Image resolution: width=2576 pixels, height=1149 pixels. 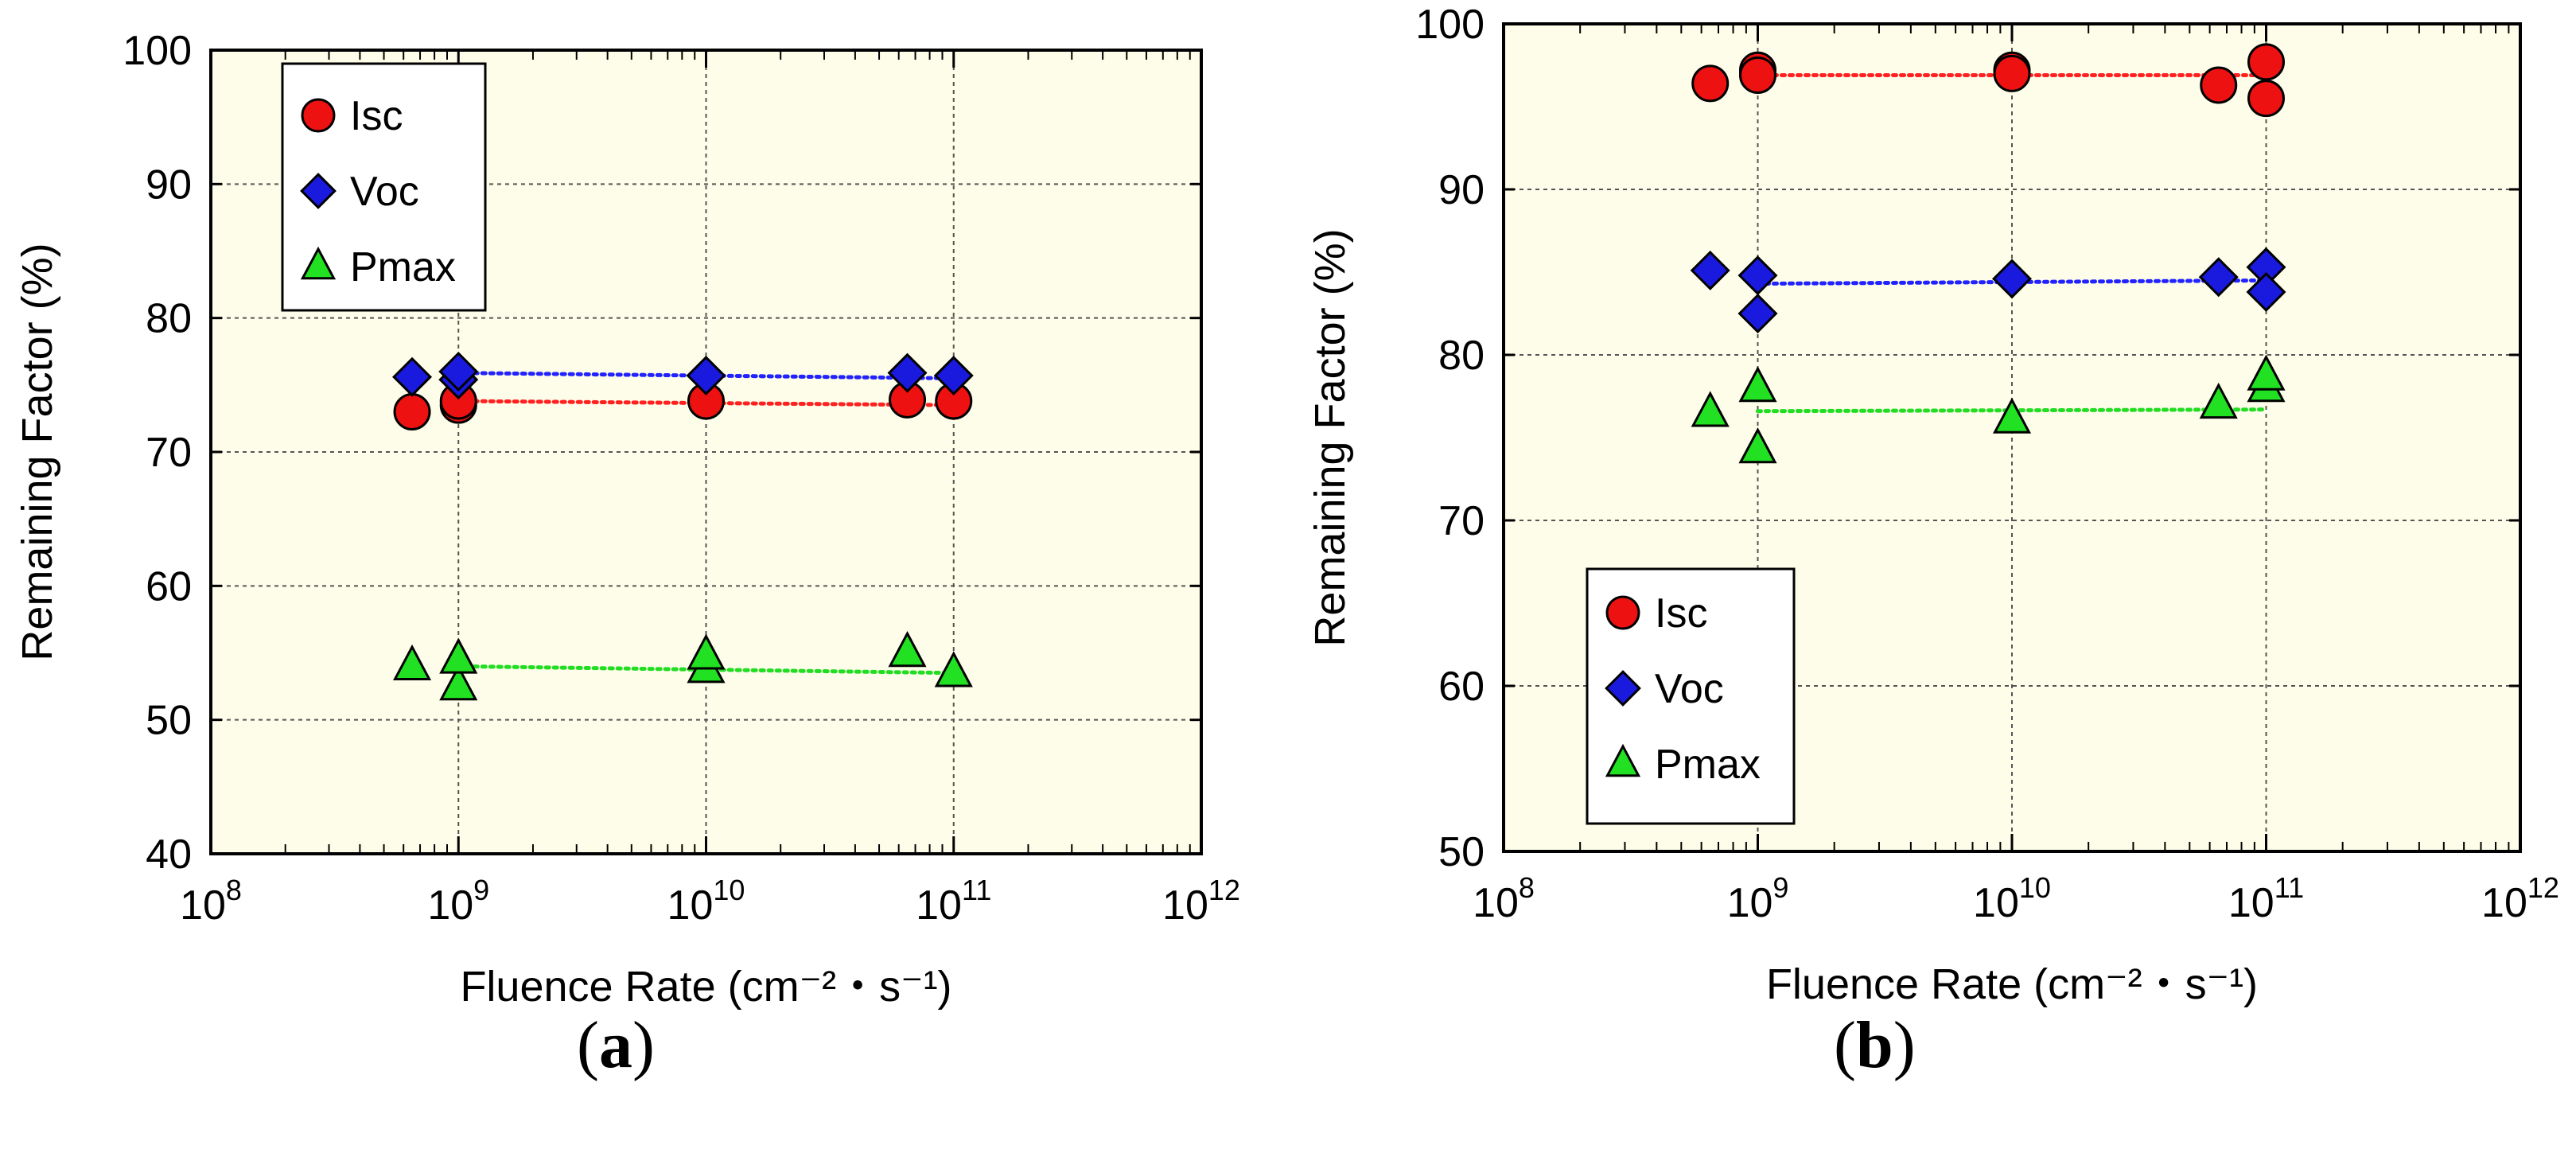 I want to click on y-tick-label: 40, so click(x=169, y=855).